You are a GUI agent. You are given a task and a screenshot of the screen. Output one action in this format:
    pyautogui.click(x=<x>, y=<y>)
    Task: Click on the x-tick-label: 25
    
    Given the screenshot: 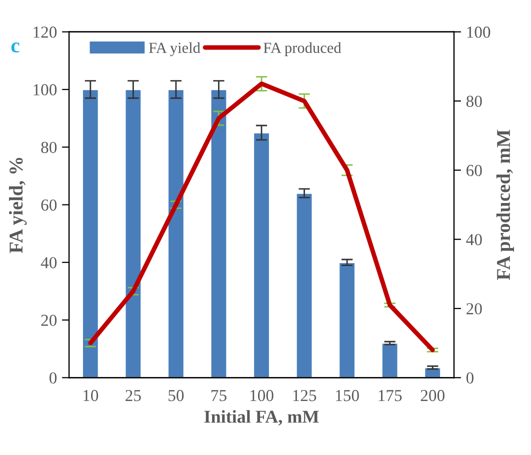 What is the action you would take?
    pyautogui.click(x=133, y=396)
    